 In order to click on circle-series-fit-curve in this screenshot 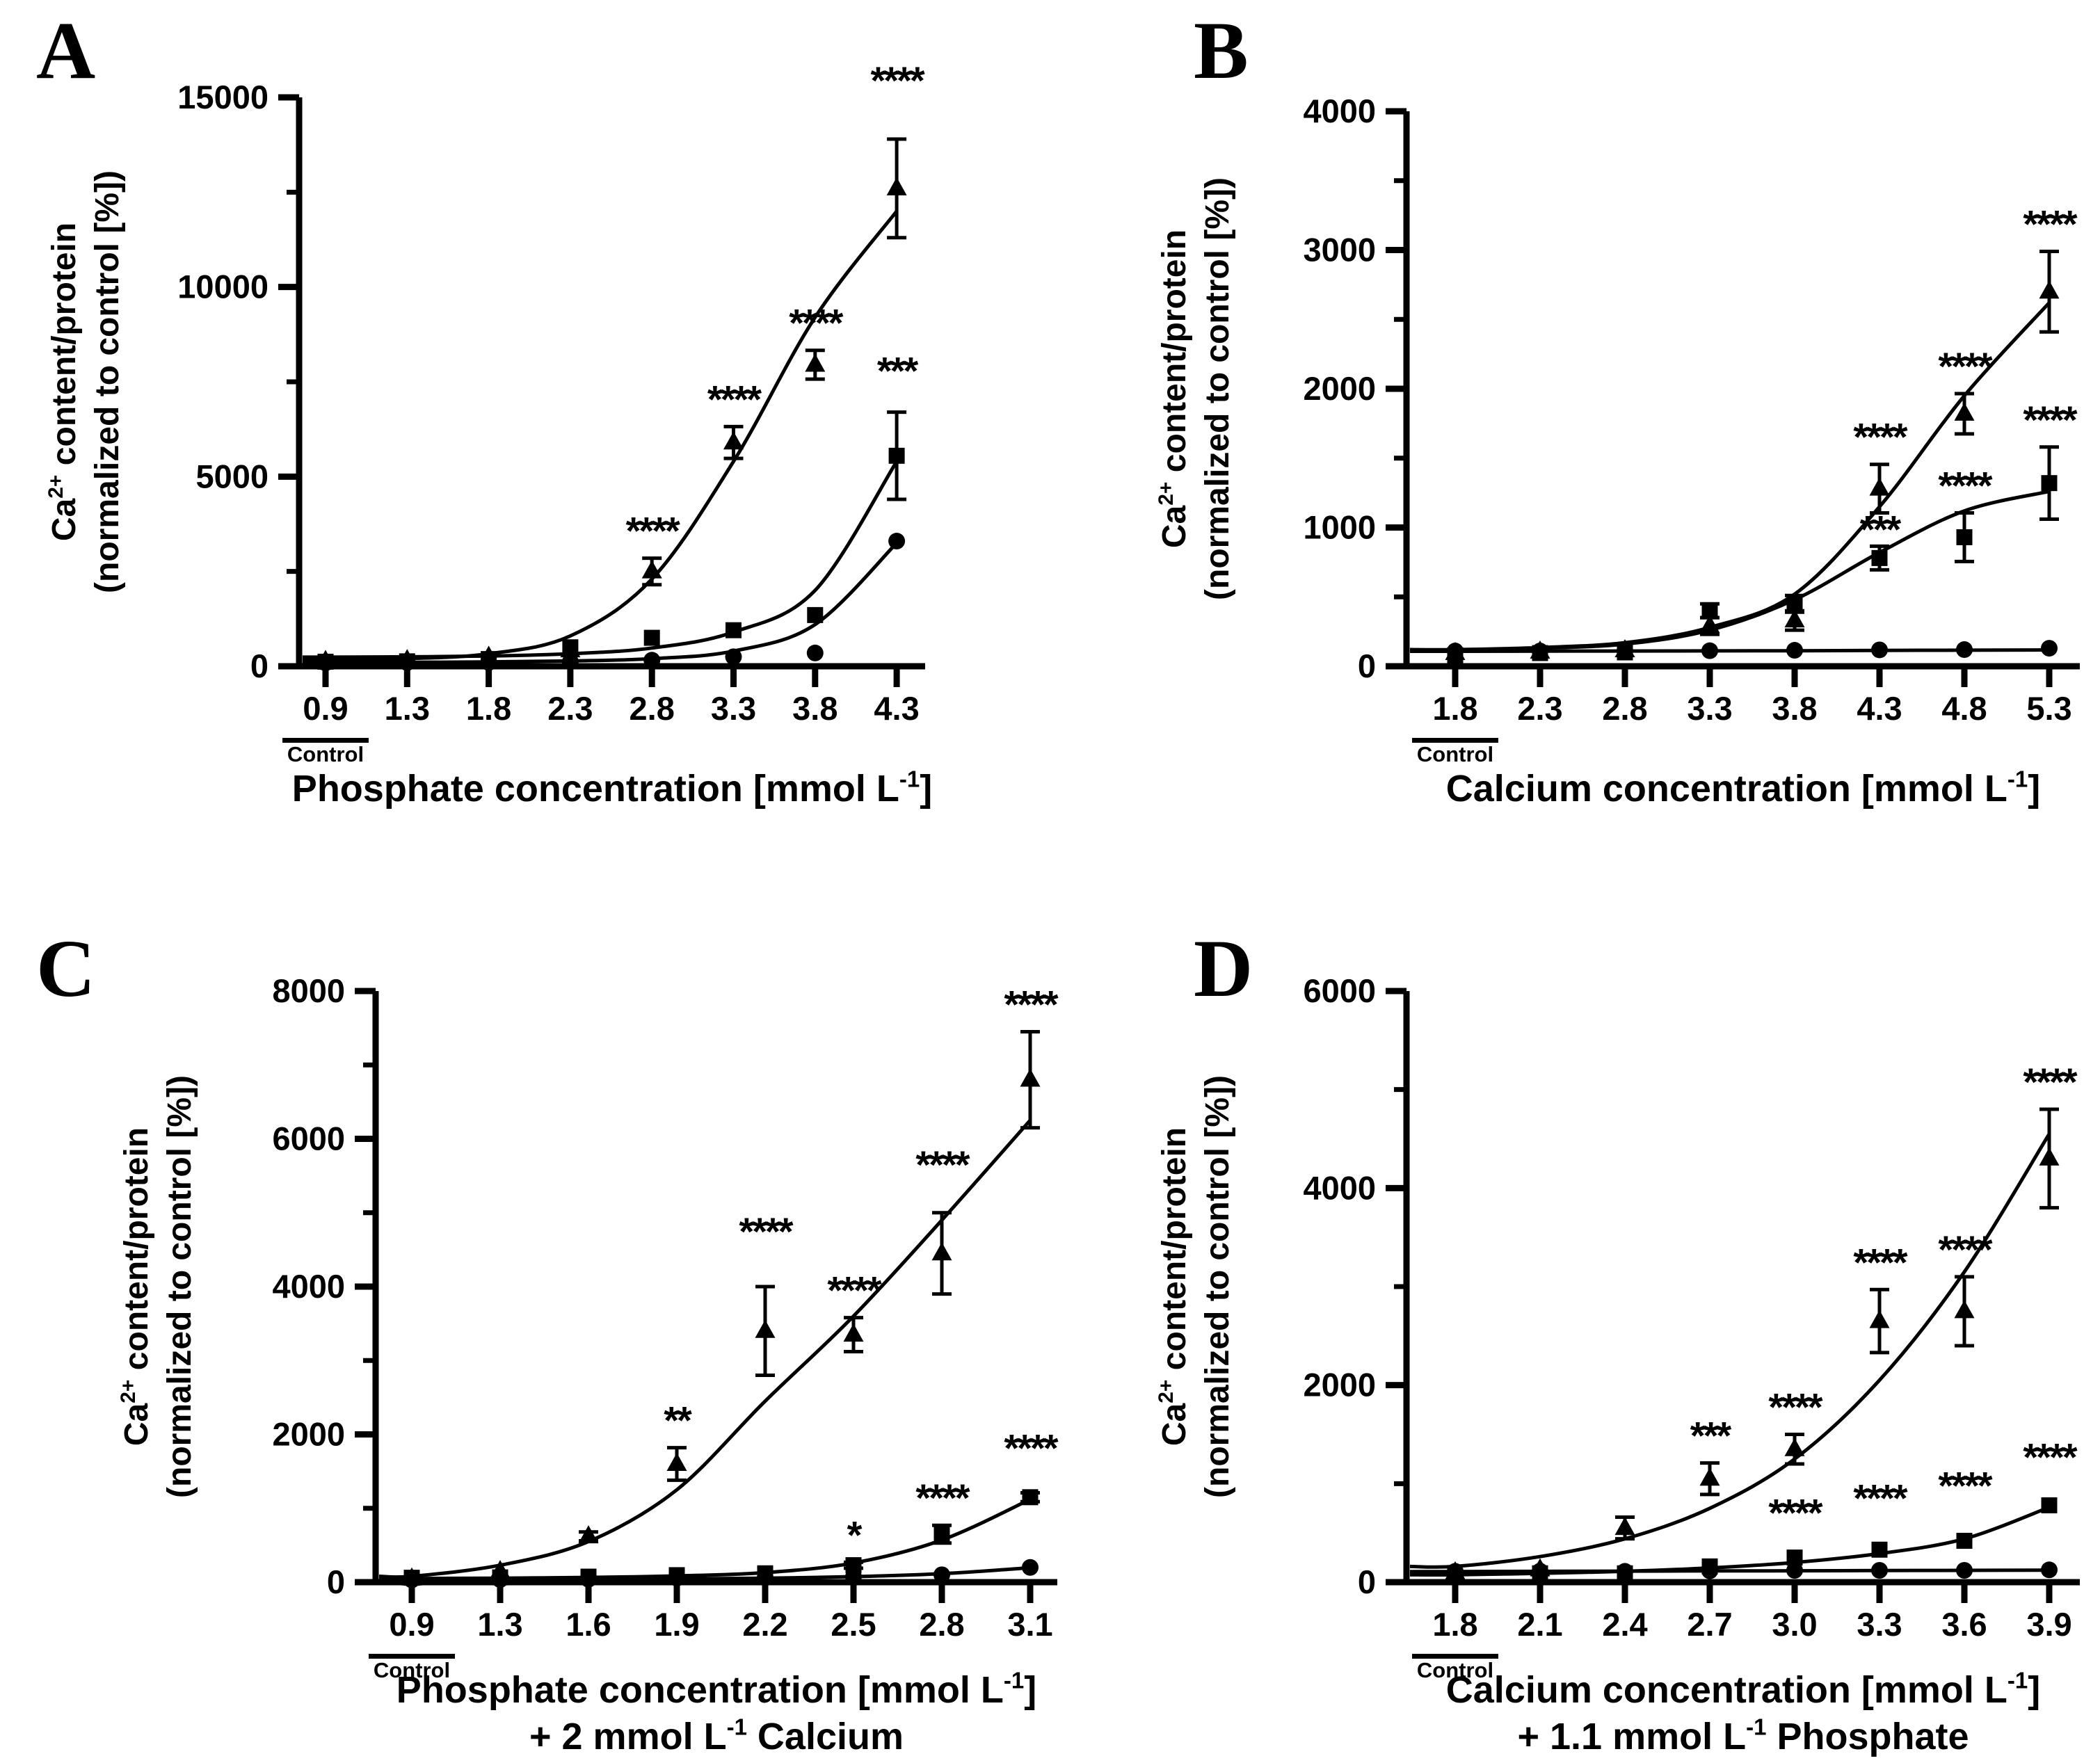, I will do `click(600, 603)`.